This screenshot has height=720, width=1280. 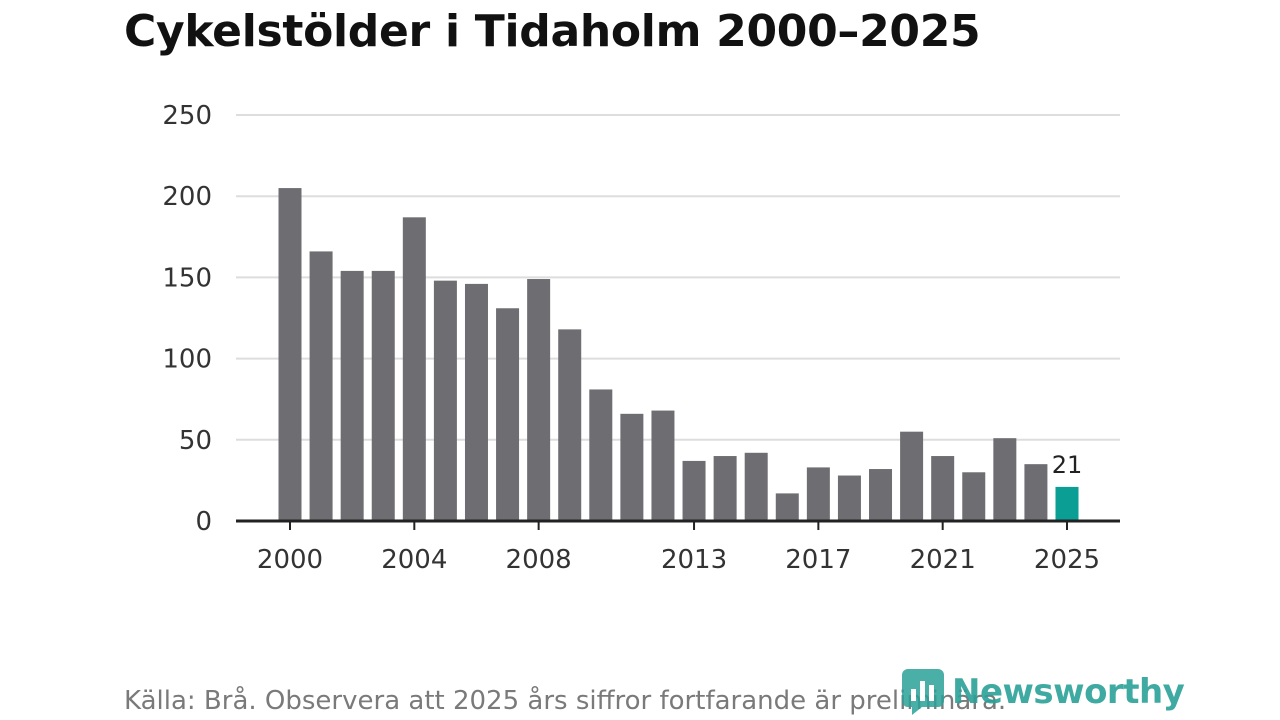 I want to click on y-tick-label-200: 200, so click(x=187, y=197).